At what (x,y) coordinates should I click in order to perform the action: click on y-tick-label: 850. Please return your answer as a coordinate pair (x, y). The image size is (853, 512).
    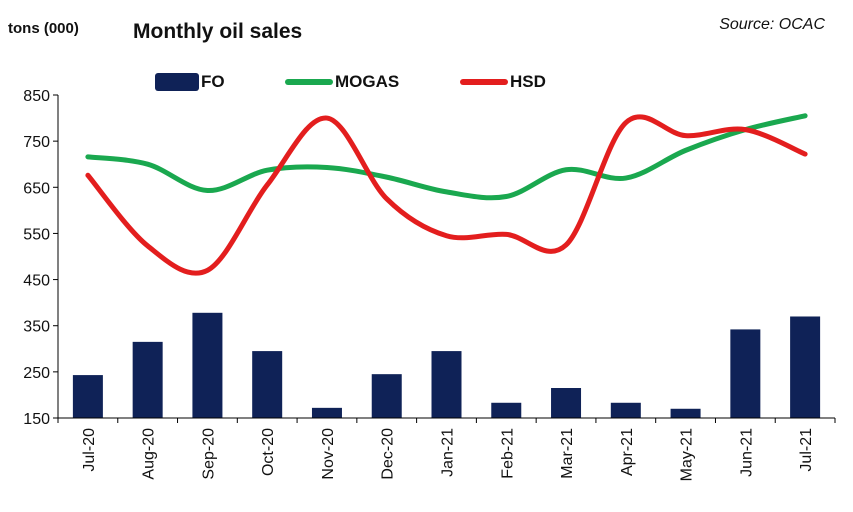
    Looking at the image, I should click on (36, 96).